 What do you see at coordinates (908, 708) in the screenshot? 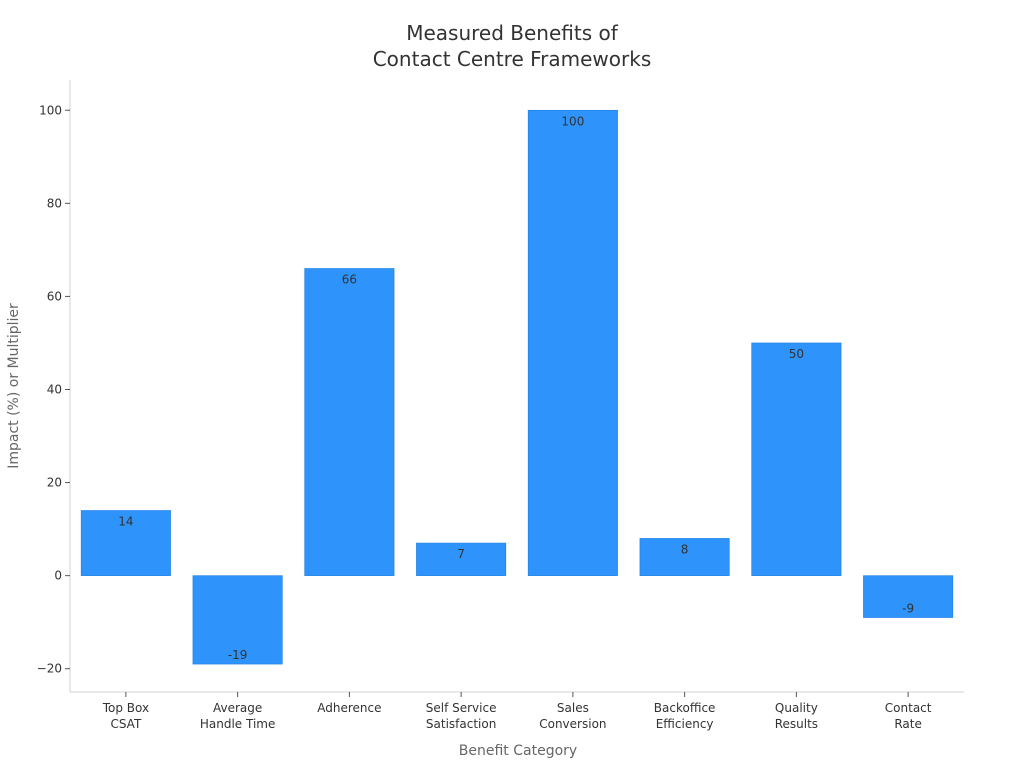
I see `x-tick-label: Contact` at bounding box center [908, 708].